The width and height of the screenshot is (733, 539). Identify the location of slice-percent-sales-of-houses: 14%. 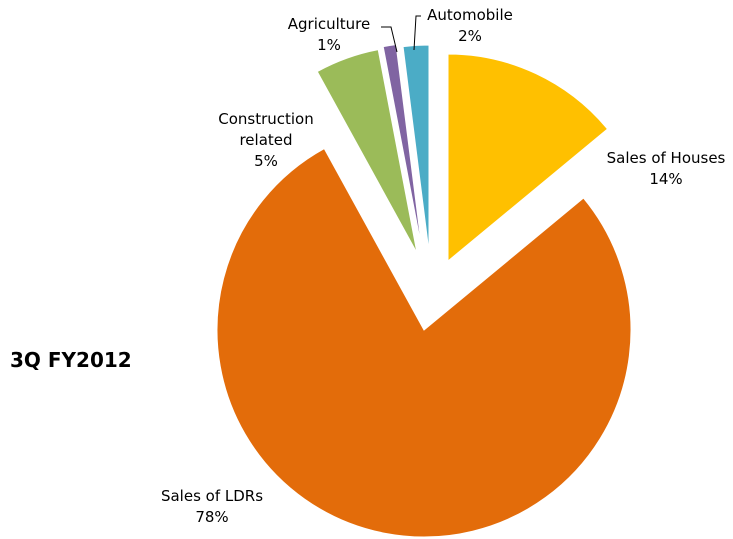
(665, 179).